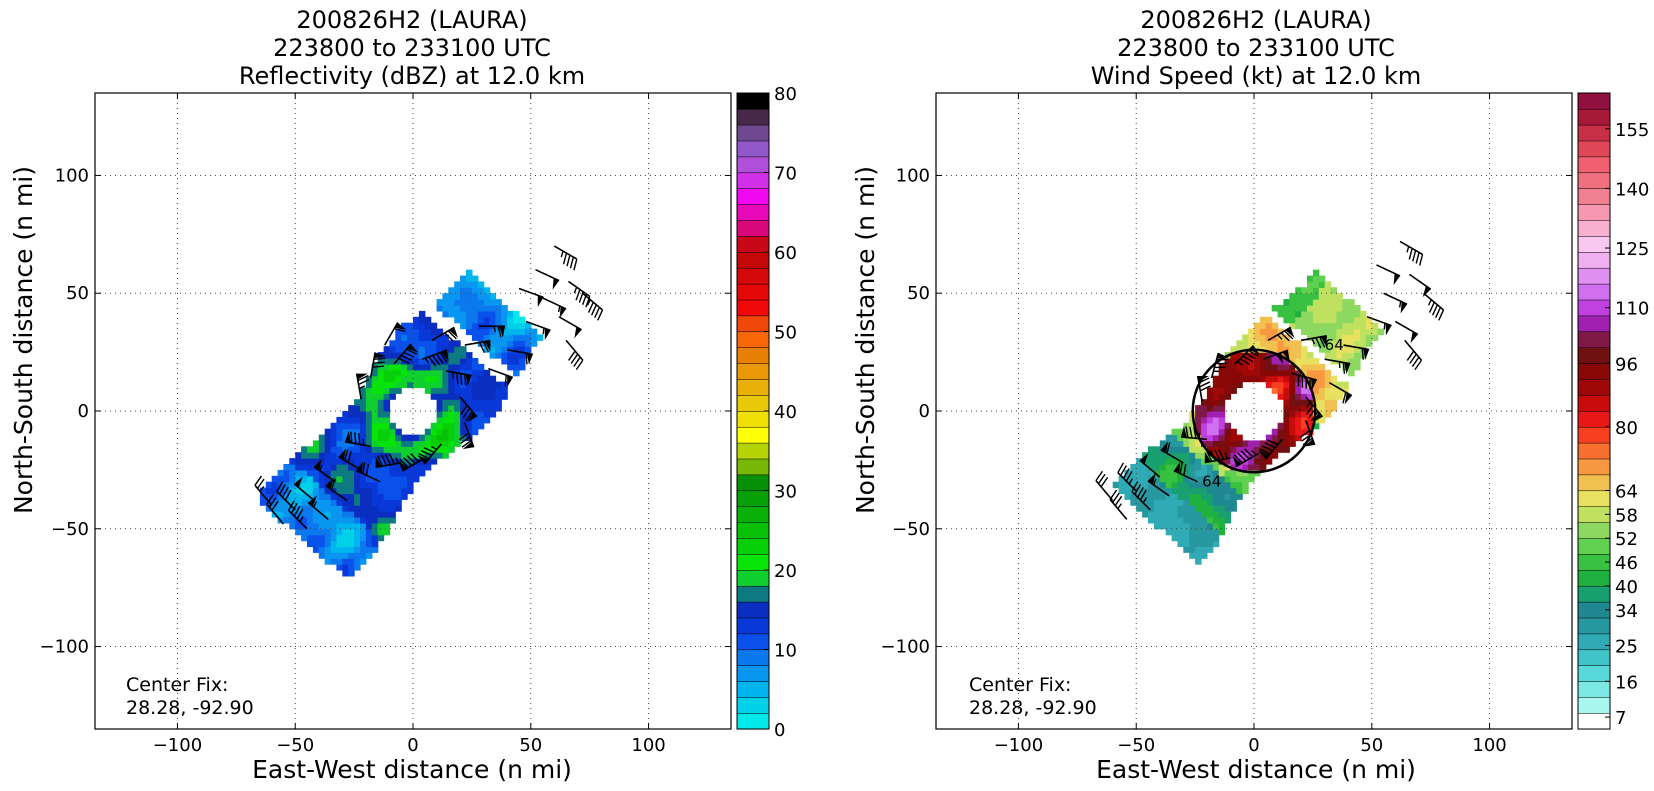 This screenshot has width=1654, height=791. I want to click on colorbar-tick-label: 30, so click(785, 492).